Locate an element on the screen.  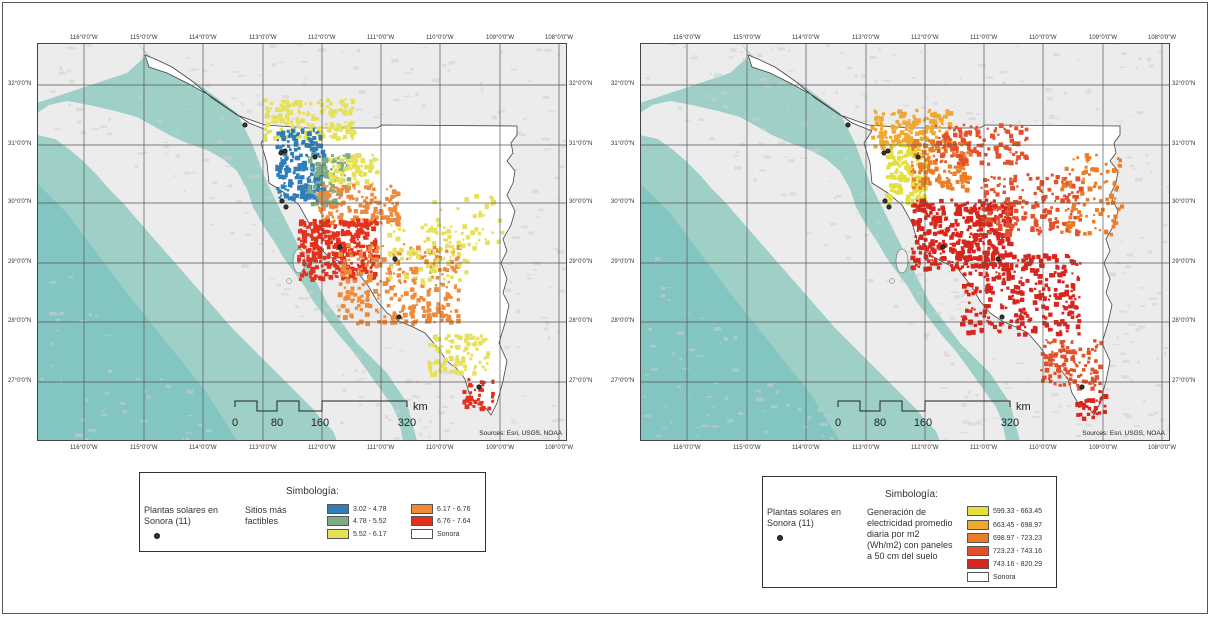
legend-class-label: 599.33 - 663.45 is located at coordinates (1018, 511).